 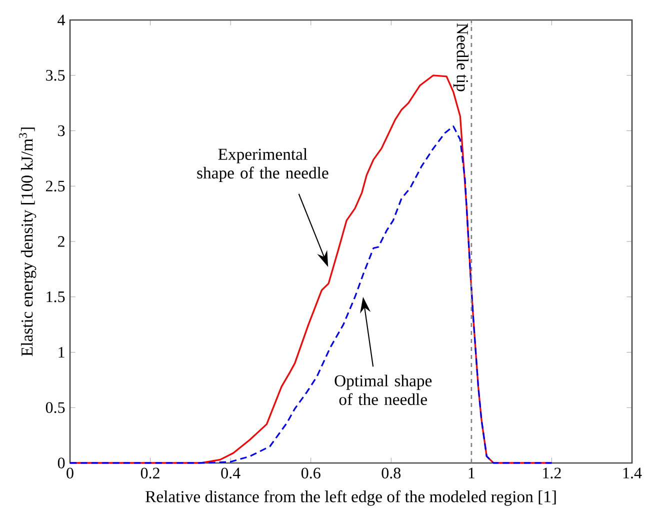 I want to click on x-tick-label: 0.8, so click(x=391, y=473).